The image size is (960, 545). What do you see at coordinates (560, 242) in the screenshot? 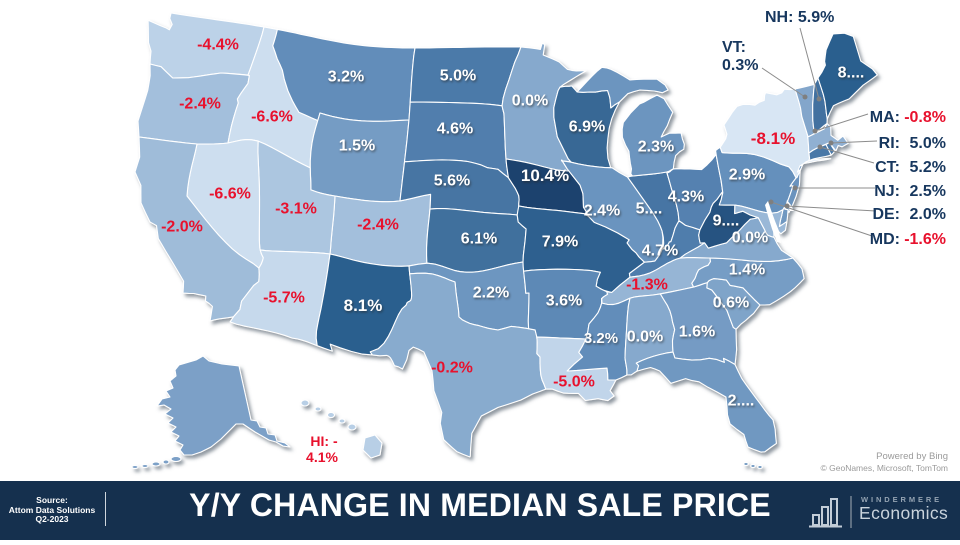
I see `svg-text: 7.9%` at bounding box center [560, 242].